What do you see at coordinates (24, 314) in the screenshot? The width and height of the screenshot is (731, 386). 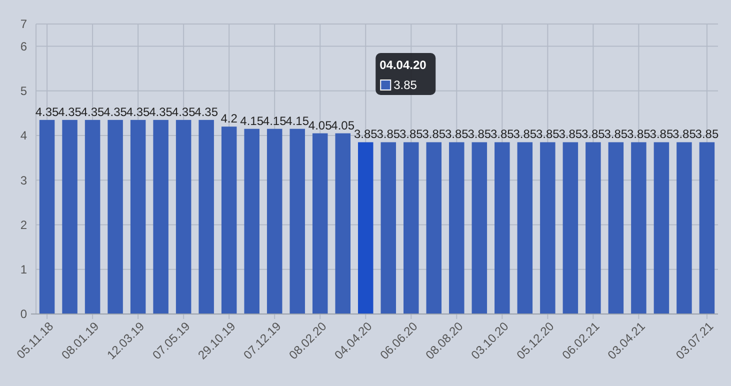 I see `y-tick-label: 0` at bounding box center [24, 314].